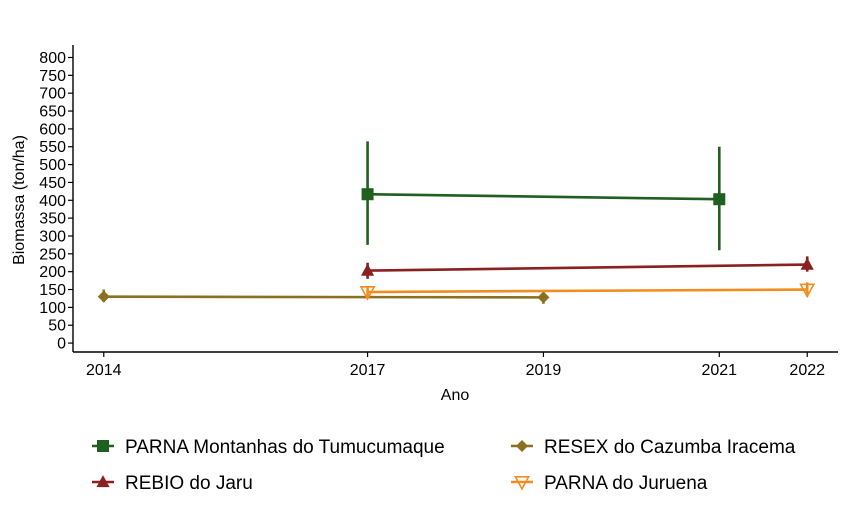 The image size is (863, 510). Describe the element at coordinates (670, 447) in the screenshot. I see `legend-label: RESEX do Cazumba Iracema` at that location.